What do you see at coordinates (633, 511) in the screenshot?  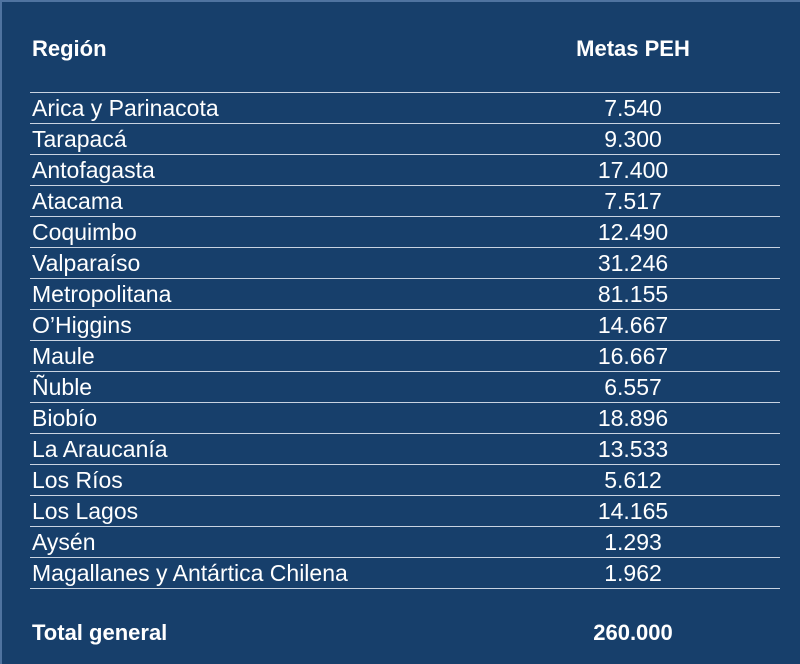 I see `row-value: 14.165` at bounding box center [633, 511].